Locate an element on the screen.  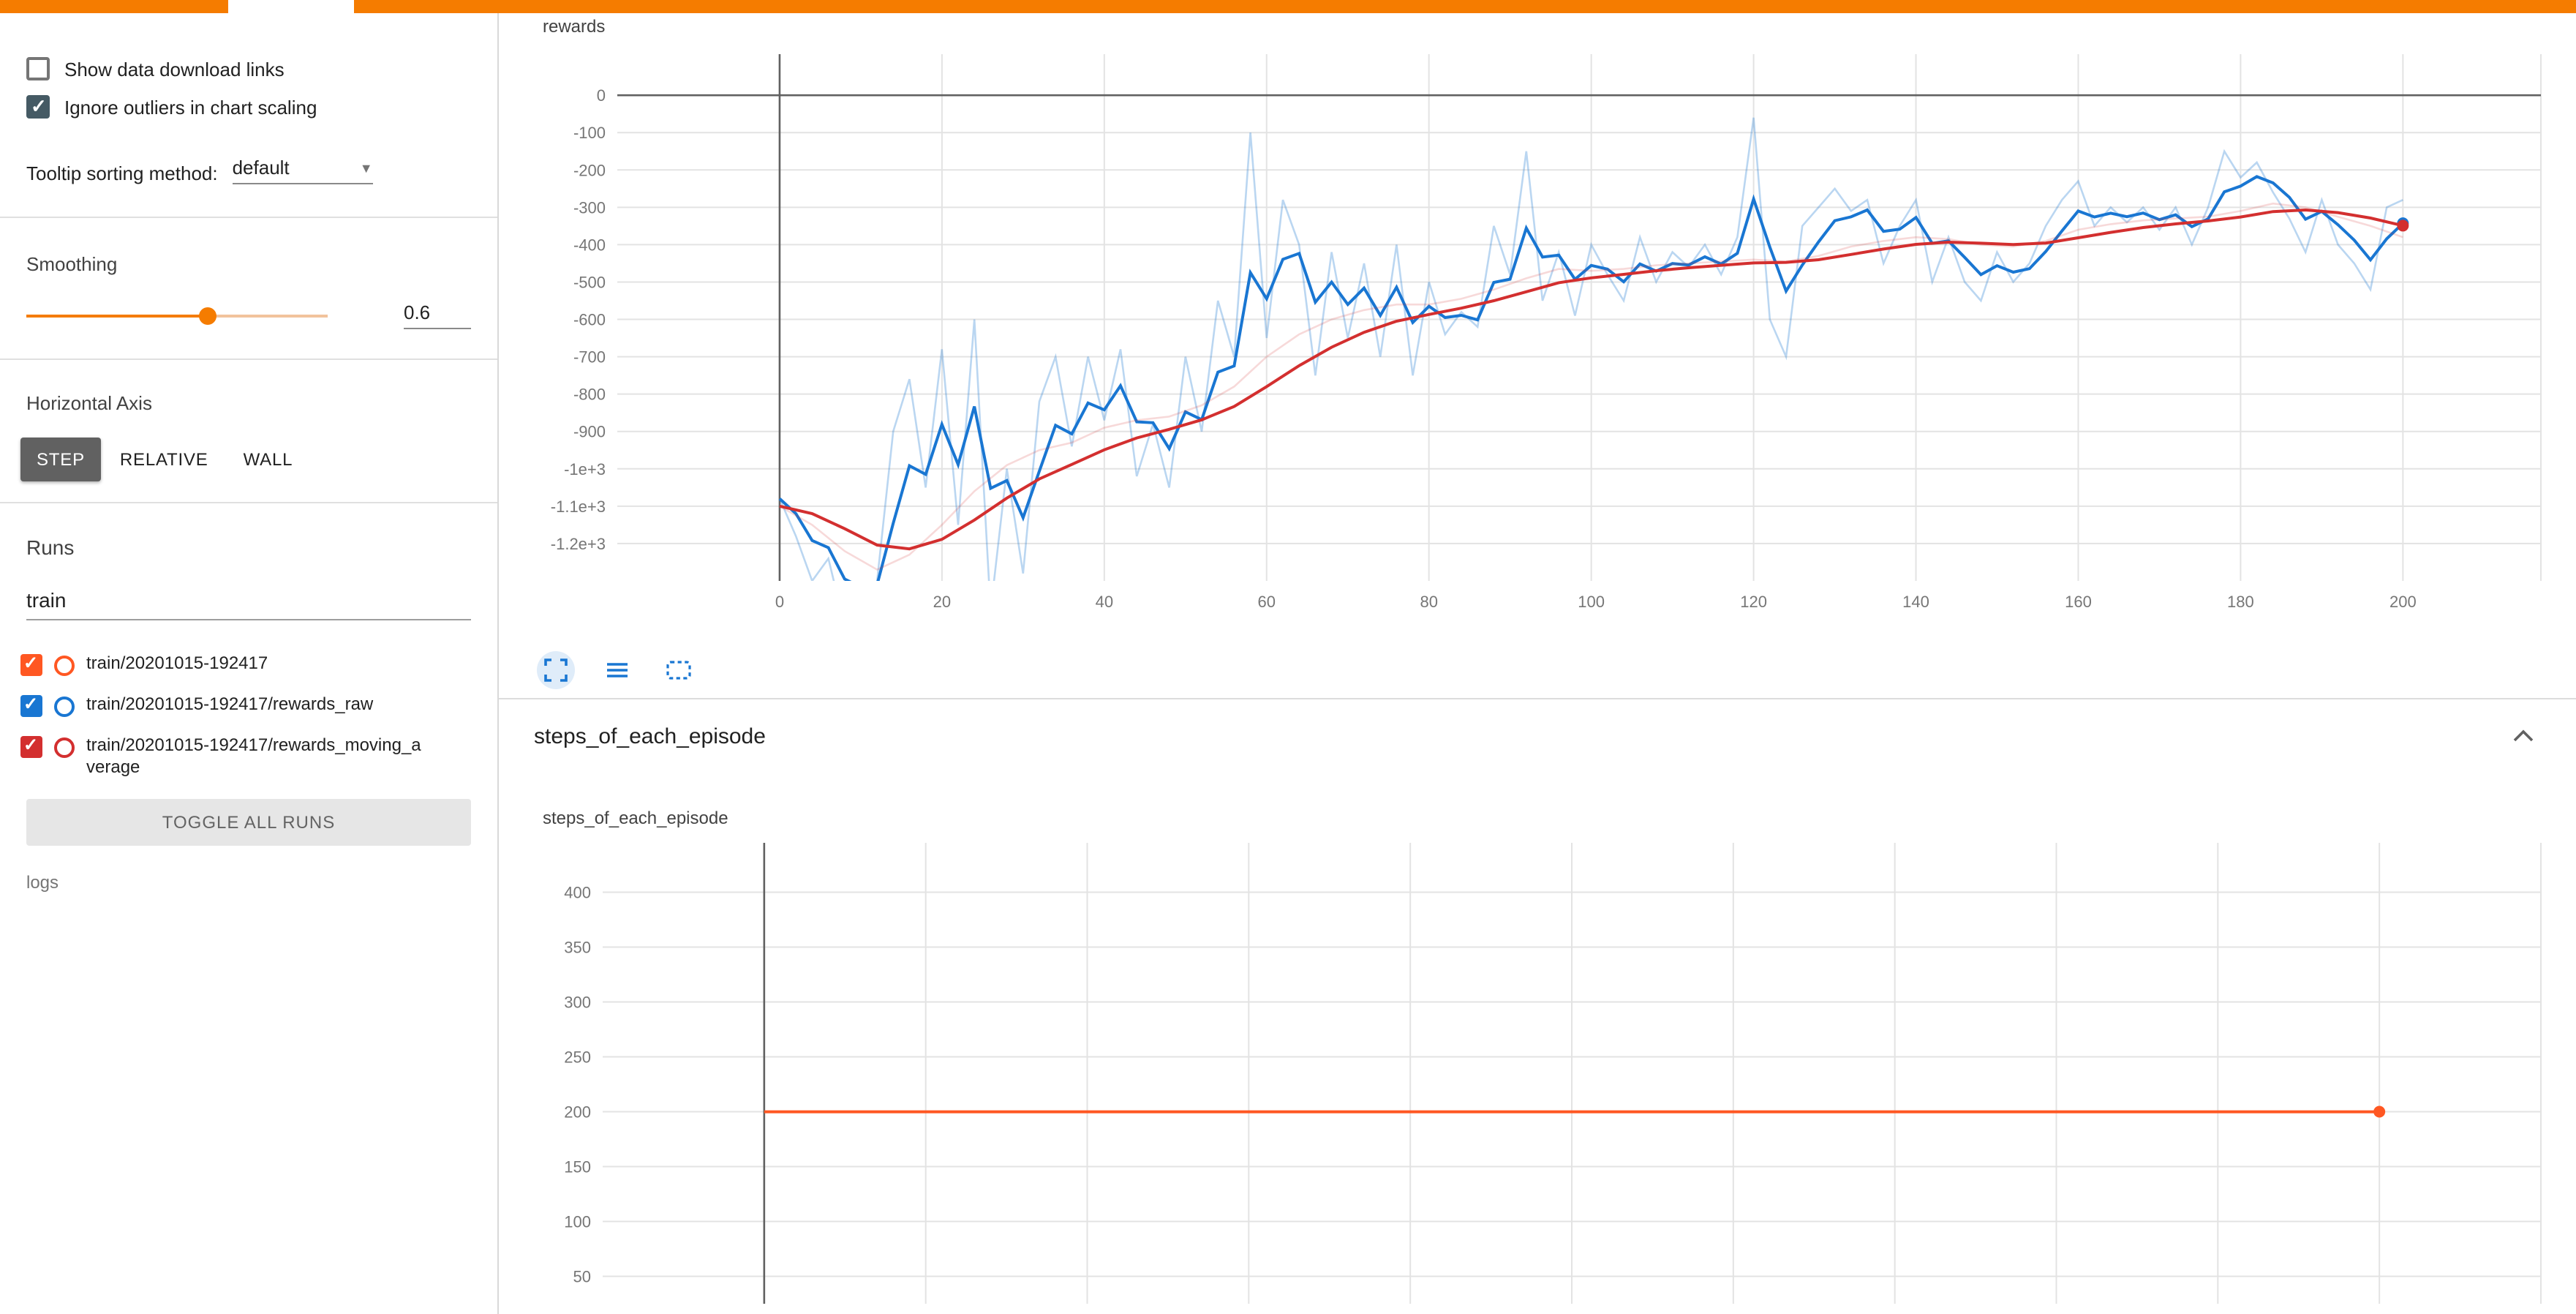
ignore-outliers-row: Ignore outliers in chart scaling is located at coordinates (248, 107).